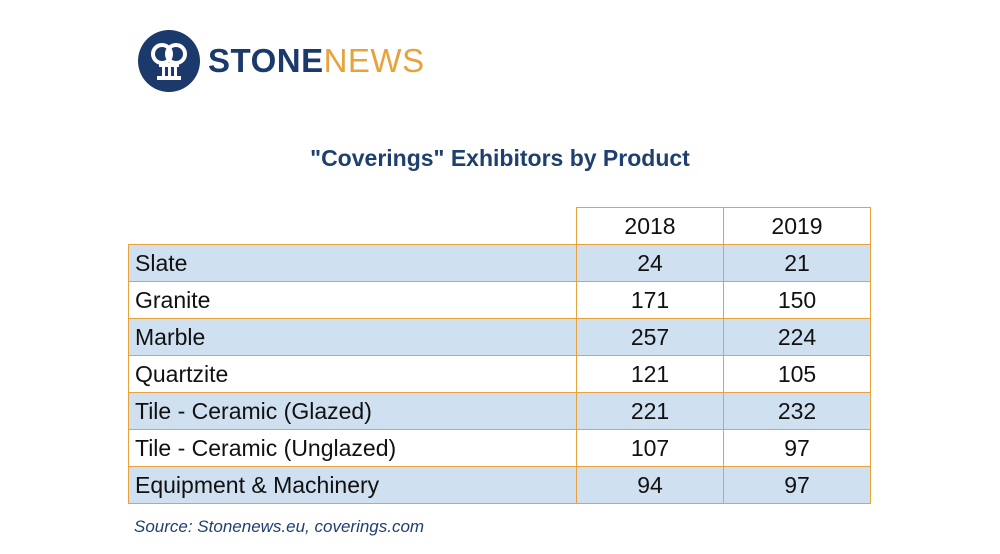  I want to click on table-row: Marble 257 224, so click(499, 337).